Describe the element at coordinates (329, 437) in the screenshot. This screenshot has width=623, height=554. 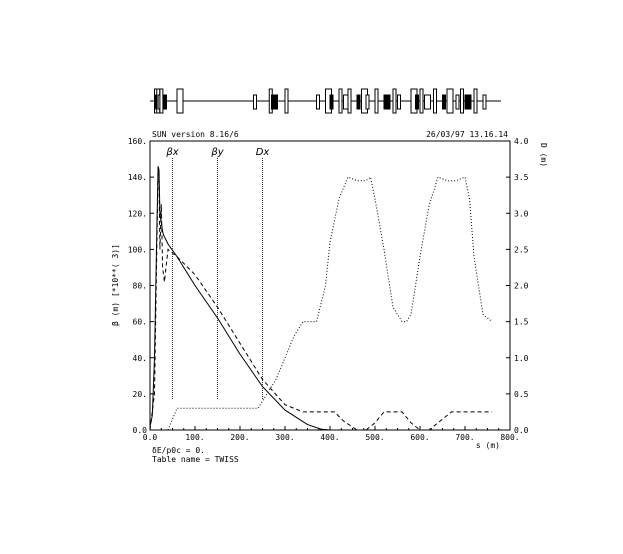
I see `x-tick-label: 400.` at that location.